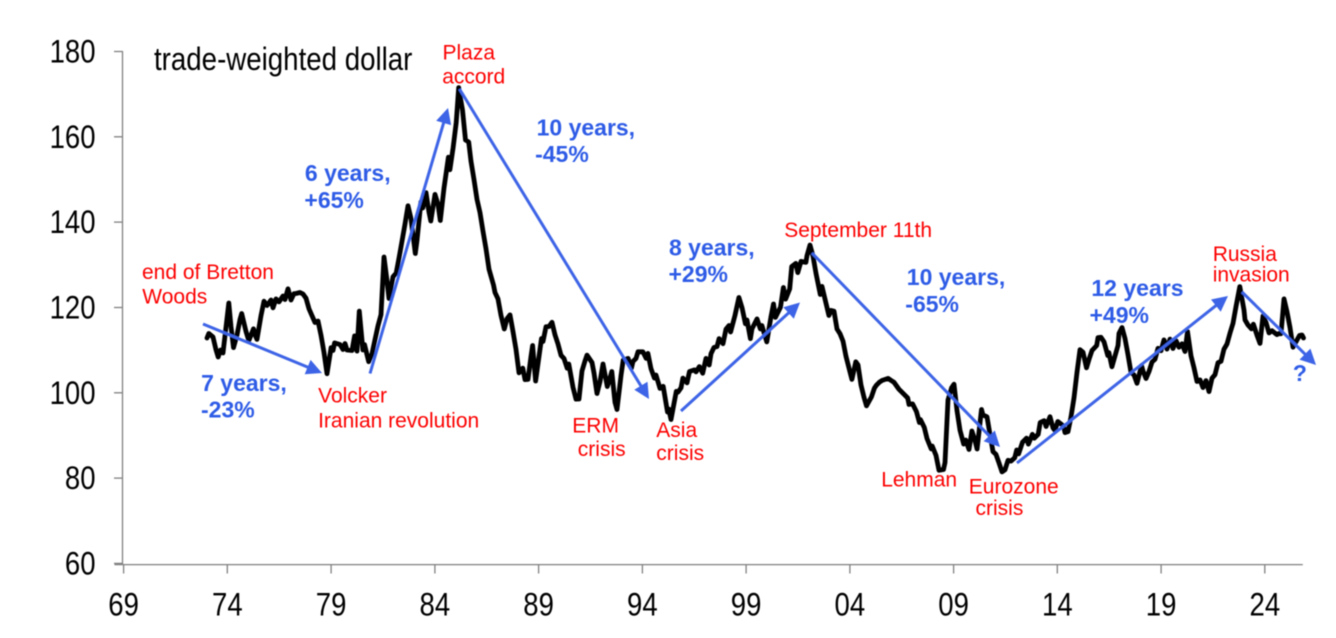 Image resolution: width=1336 pixels, height=638 pixels. What do you see at coordinates (642, 604) in the screenshot?
I see `svg-text: 94` at bounding box center [642, 604].